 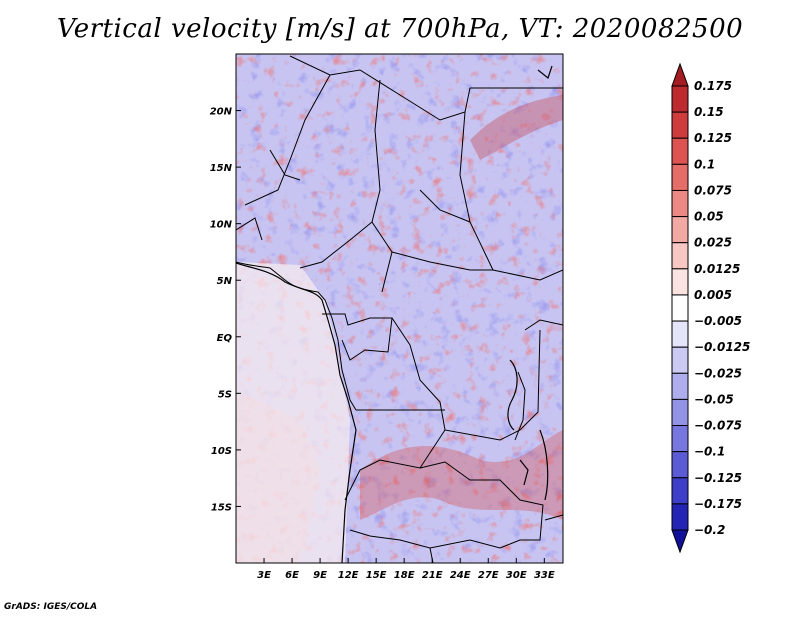 I want to click on y-axis: 20N 15N 10N 5N EQ 5S 10S 15S, so click(x=225, y=310).